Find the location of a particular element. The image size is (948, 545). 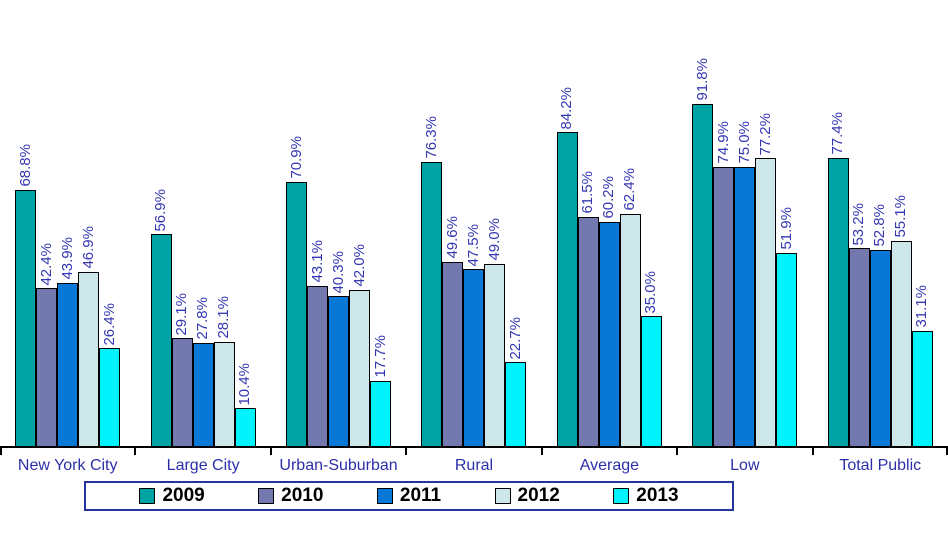

legend-label: 2012 is located at coordinates (538, 495).